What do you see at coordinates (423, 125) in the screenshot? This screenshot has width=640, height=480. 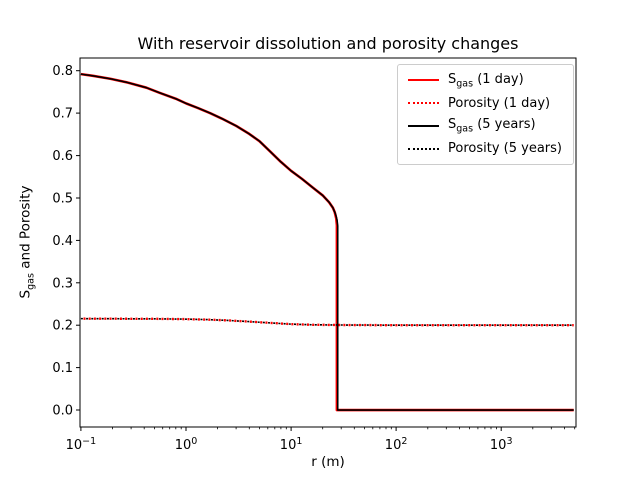 I see `legend-line-sample-black-solid` at bounding box center [423, 125].